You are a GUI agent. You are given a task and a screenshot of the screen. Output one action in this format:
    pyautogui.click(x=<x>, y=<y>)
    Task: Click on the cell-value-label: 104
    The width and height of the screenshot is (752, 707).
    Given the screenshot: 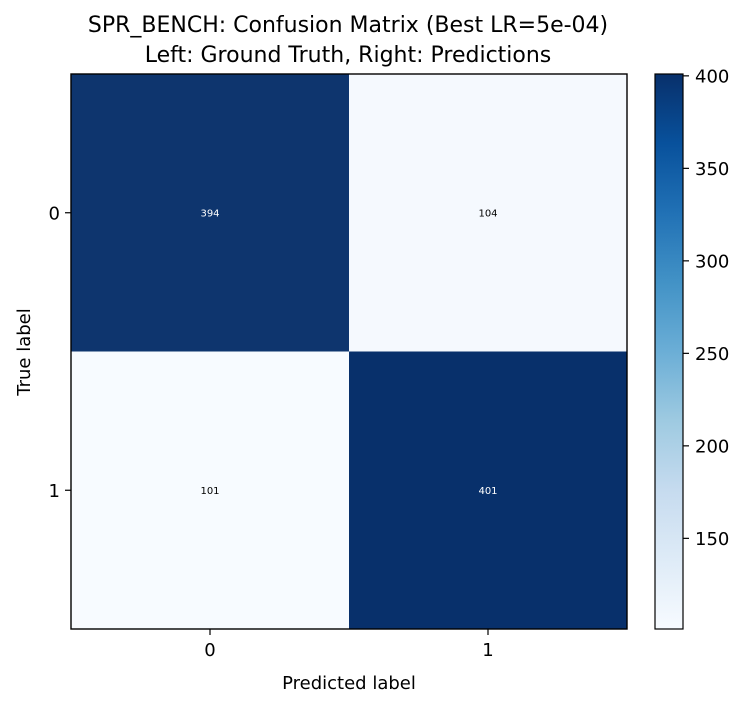 What is the action you would take?
    pyautogui.click(x=487, y=213)
    